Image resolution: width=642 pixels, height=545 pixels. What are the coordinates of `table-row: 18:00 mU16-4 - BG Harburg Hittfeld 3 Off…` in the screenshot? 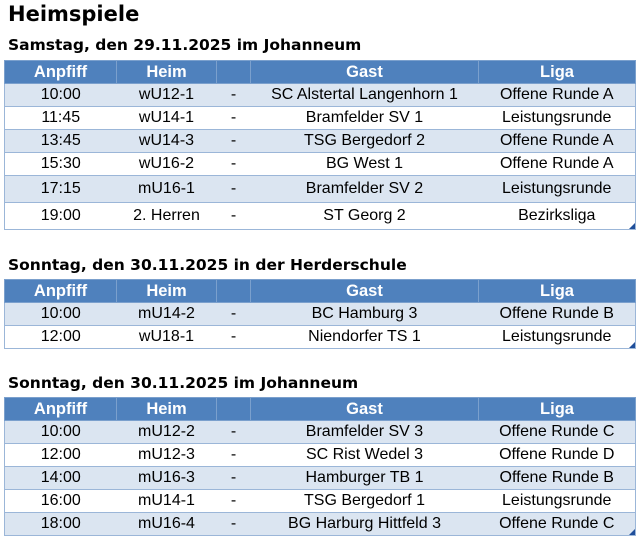 It's located at (320, 524).